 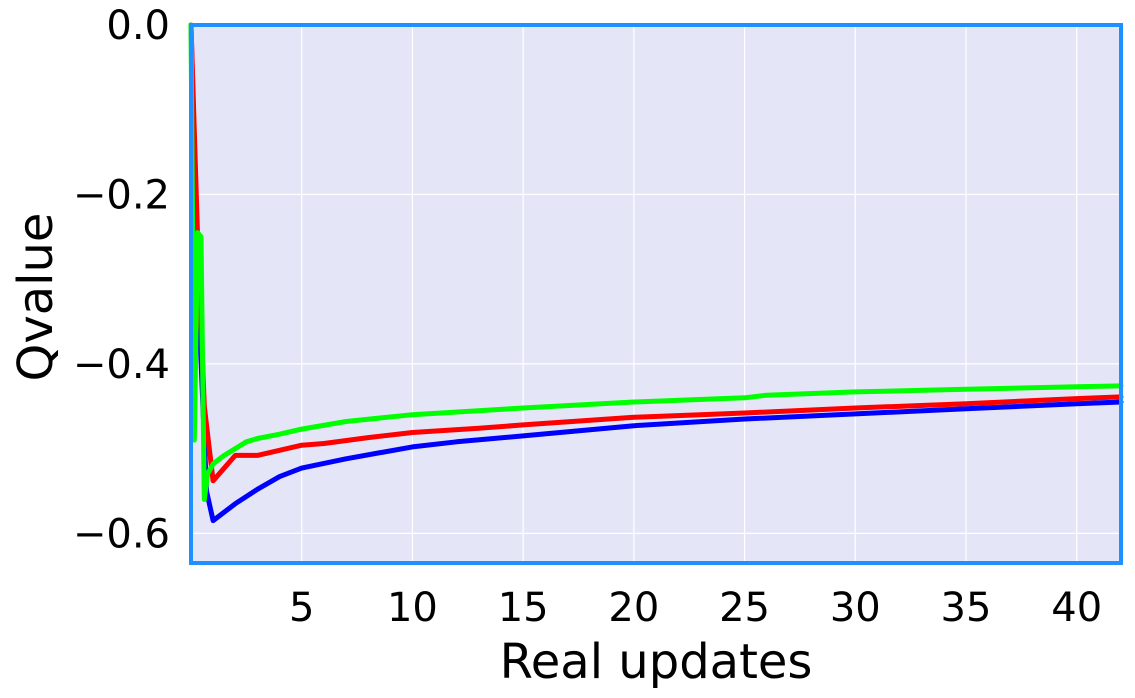 What do you see at coordinates (138, 26) in the screenshot?
I see `y-tick-label-0: 0.0` at bounding box center [138, 26].